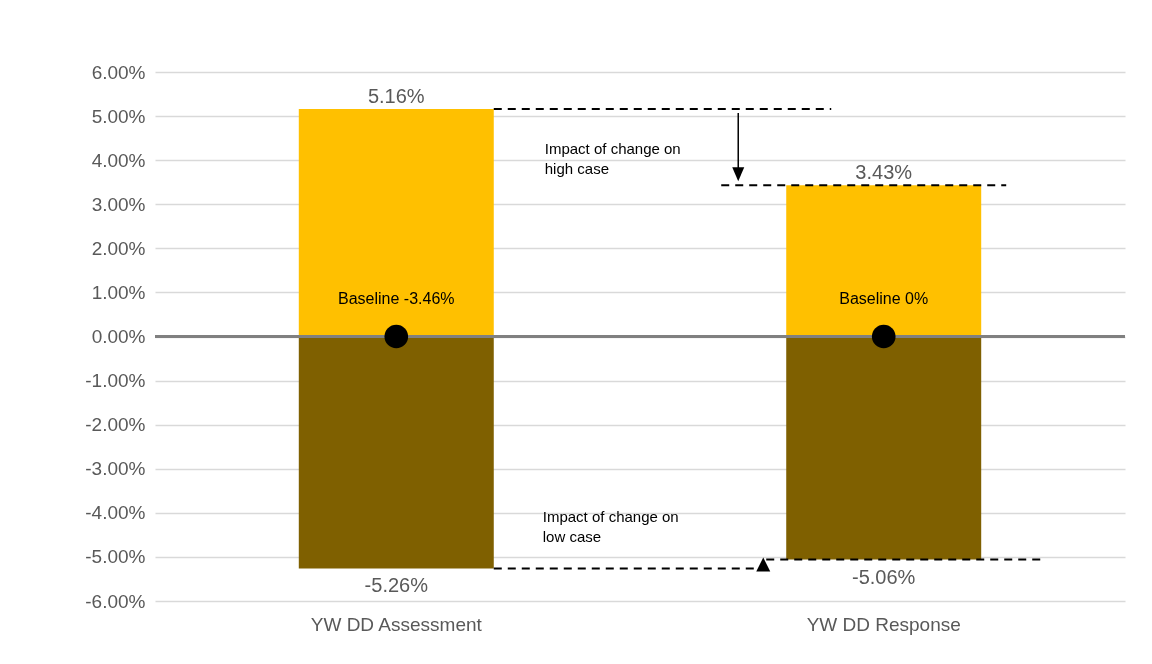 The image size is (1152, 664). I want to click on data-label: 5.16%, so click(396, 96).